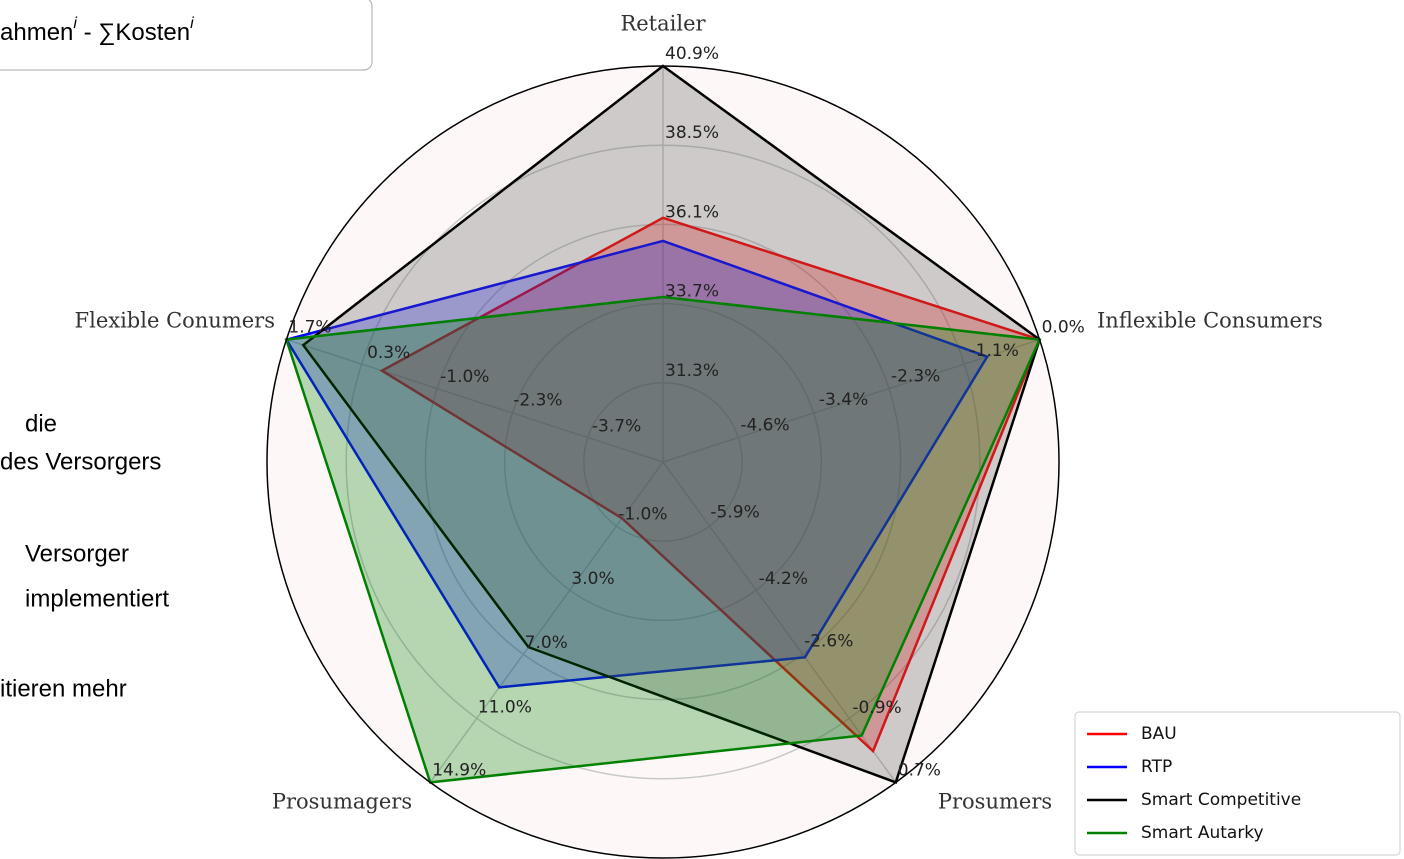 This screenshot has height=859, width=1404. Describe the element at coordinates (734, 513) in the screenshot. I see `tick-label: -5.9%` at that location.